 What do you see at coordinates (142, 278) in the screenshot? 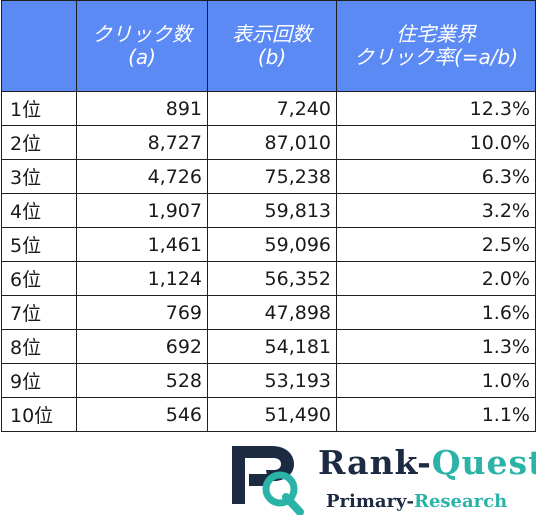
I see `clicks-cell: 1,124` at bounding box center [142, 278].